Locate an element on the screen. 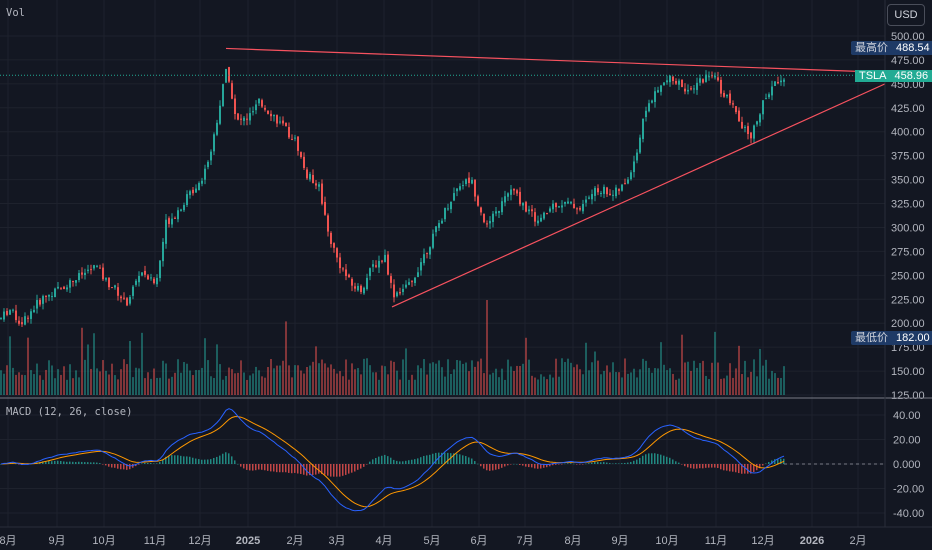  price-tick-label: 300.00 is located at coordinates (908, 228).